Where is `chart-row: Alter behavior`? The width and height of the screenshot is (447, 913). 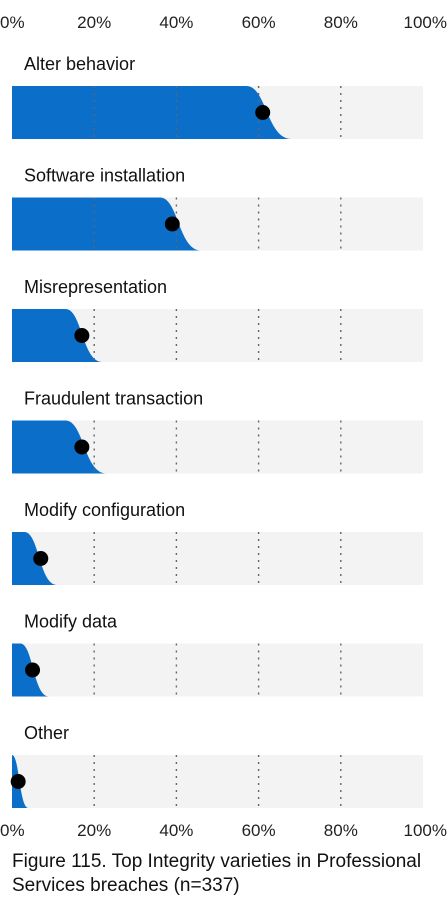
chart-row: Alter behavior is located at coordinates (217, 96).